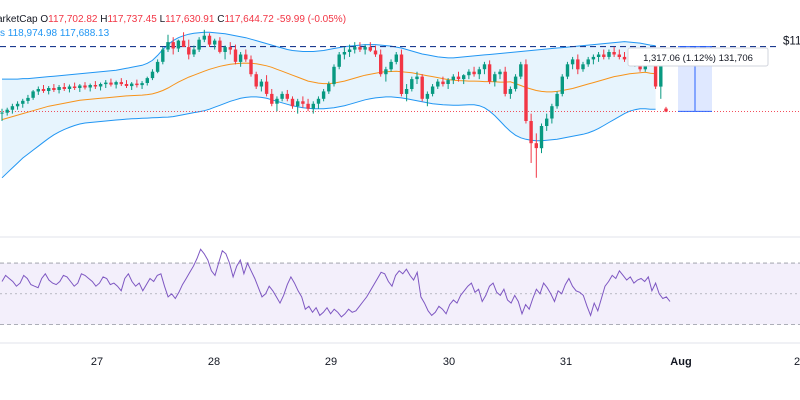 Image resolution: width=800 pixels, height=400 pixels. What do you see at coordinates (104, 19) in the screenshot?
I see `high-label: H` at bounding box center [104, 19].